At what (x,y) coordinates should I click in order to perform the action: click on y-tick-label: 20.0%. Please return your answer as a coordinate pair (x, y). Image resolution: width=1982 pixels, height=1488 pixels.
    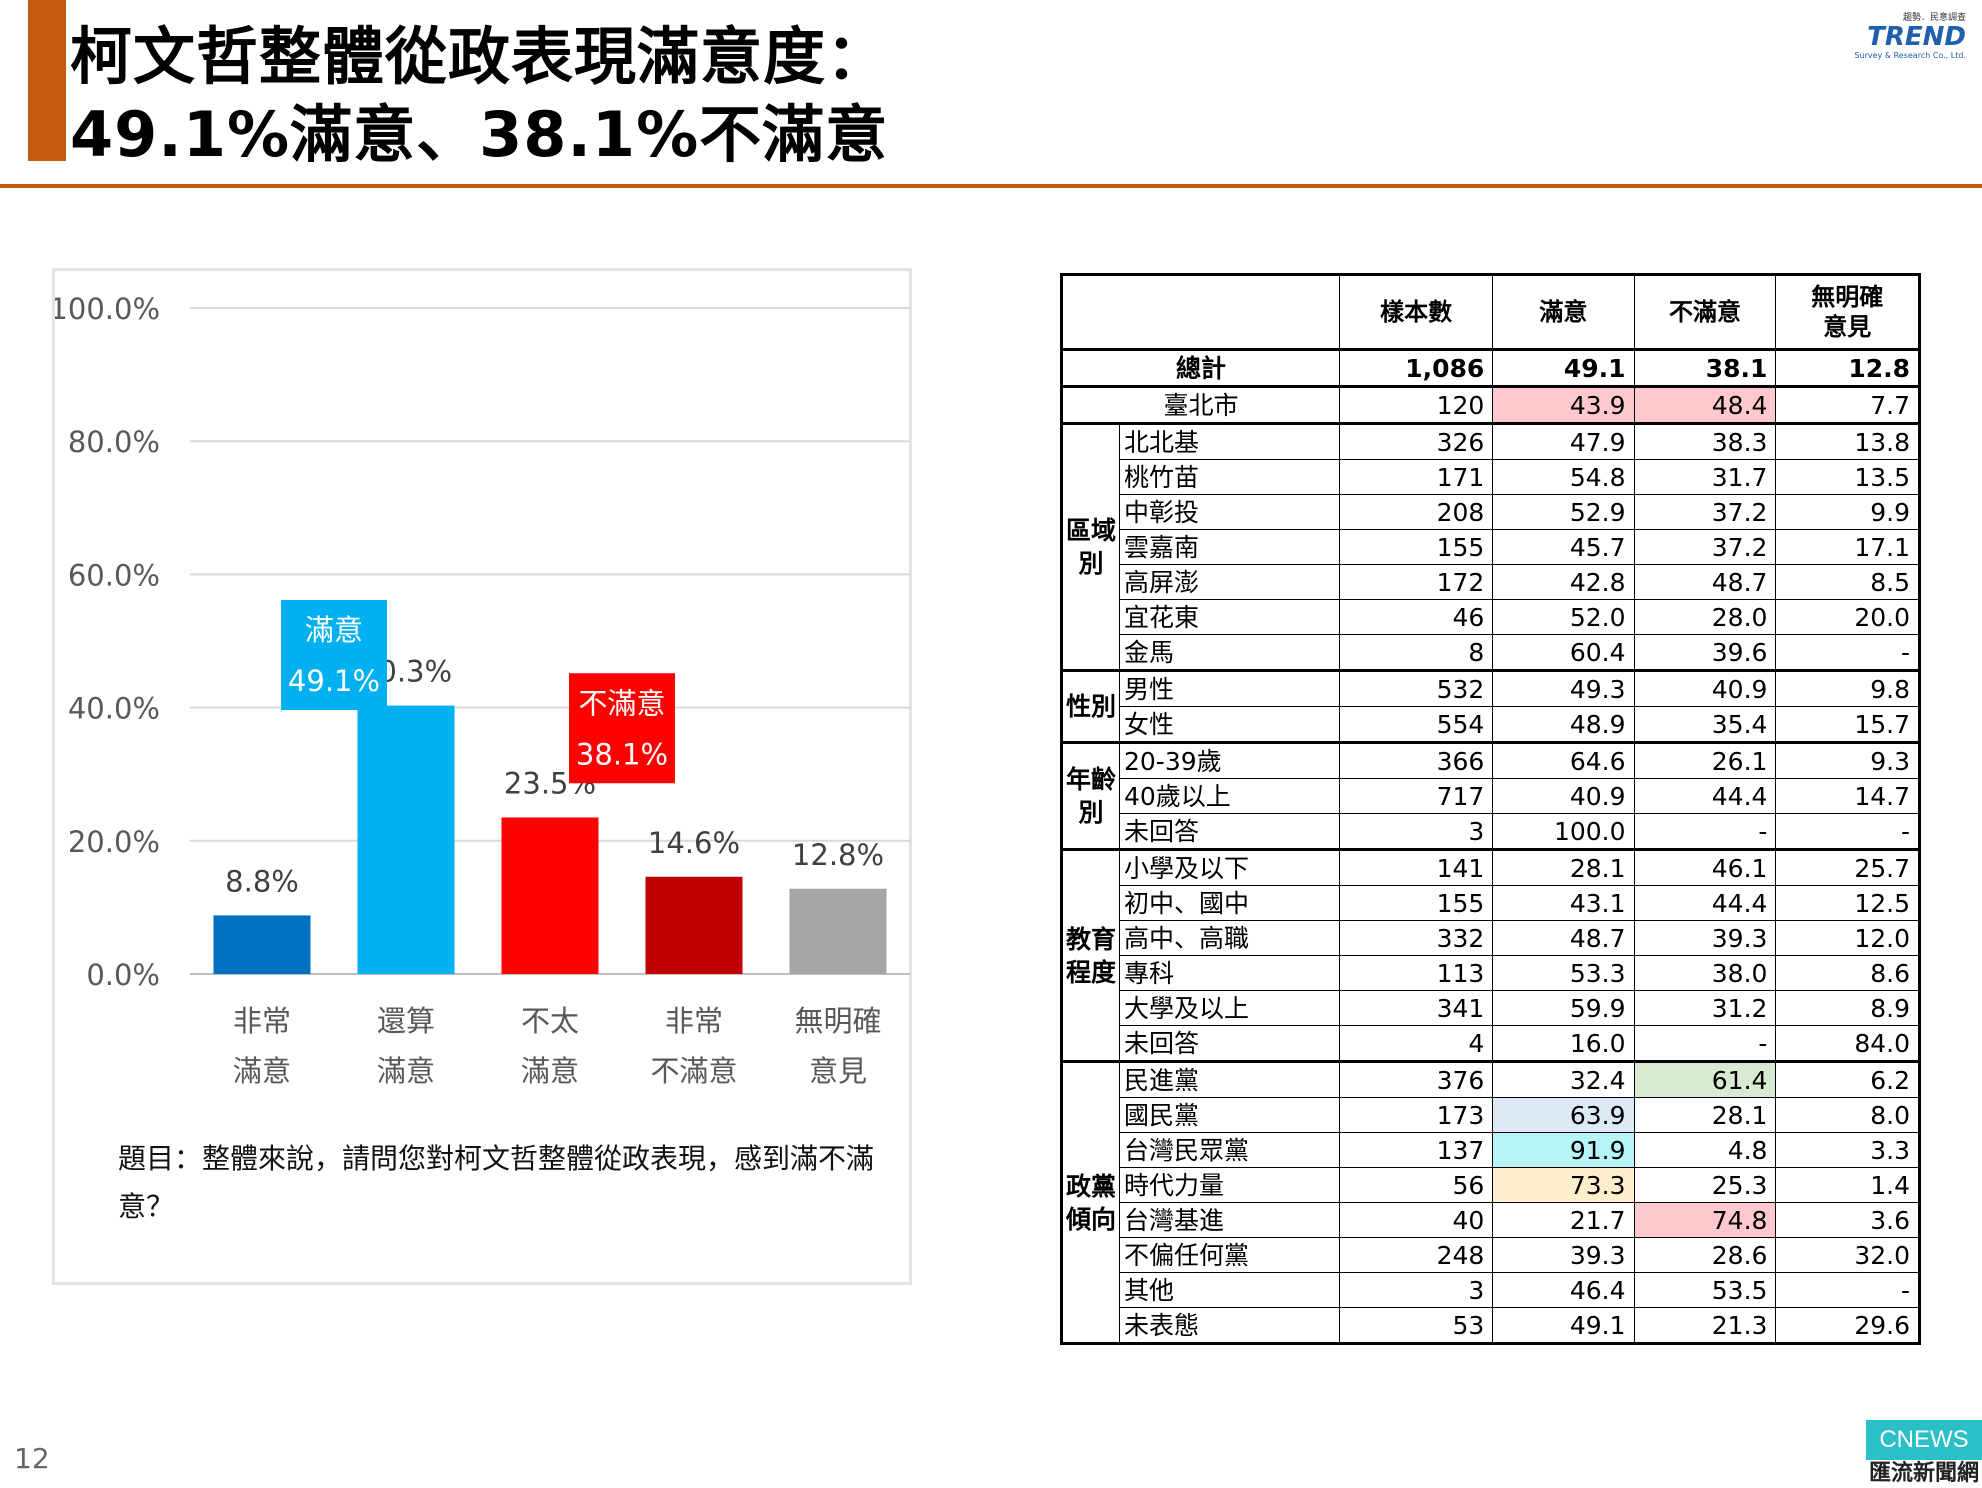
    Looking at the image, I should click on (114, 842).